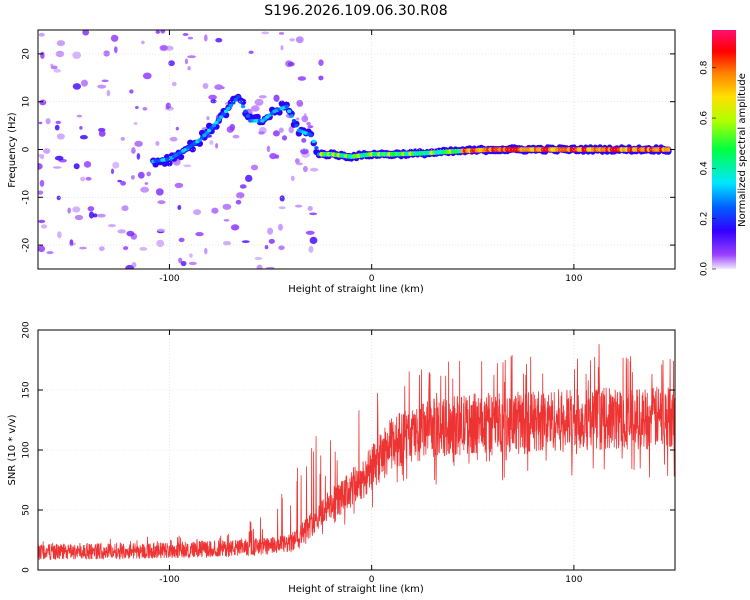  I want to click on spectrogram-x-label: Height of straight line (km), so click(356, 289).